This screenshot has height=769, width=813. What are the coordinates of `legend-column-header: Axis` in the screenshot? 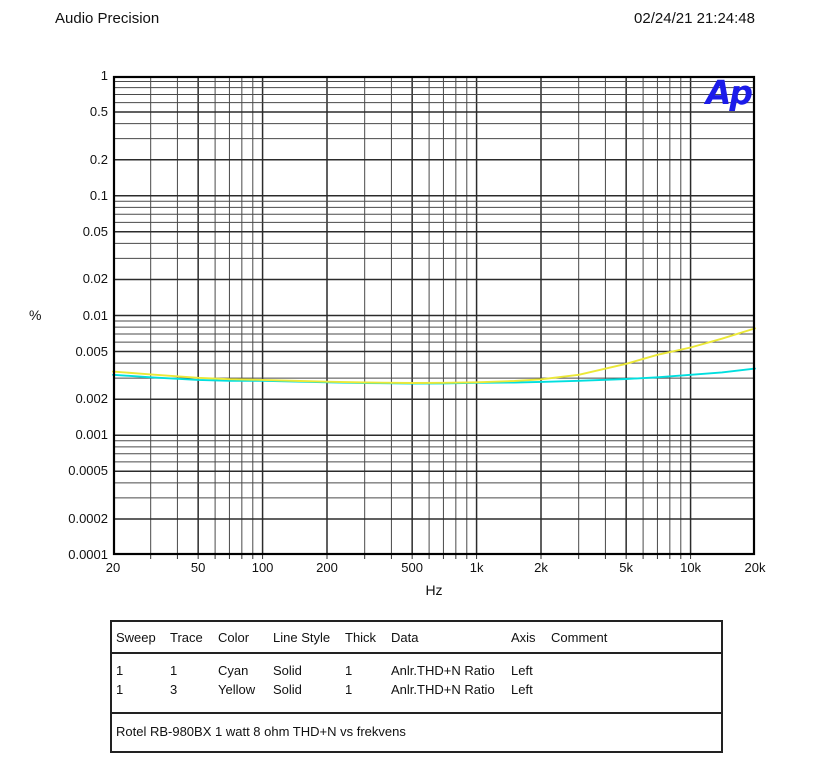 It's located at (523, 637).